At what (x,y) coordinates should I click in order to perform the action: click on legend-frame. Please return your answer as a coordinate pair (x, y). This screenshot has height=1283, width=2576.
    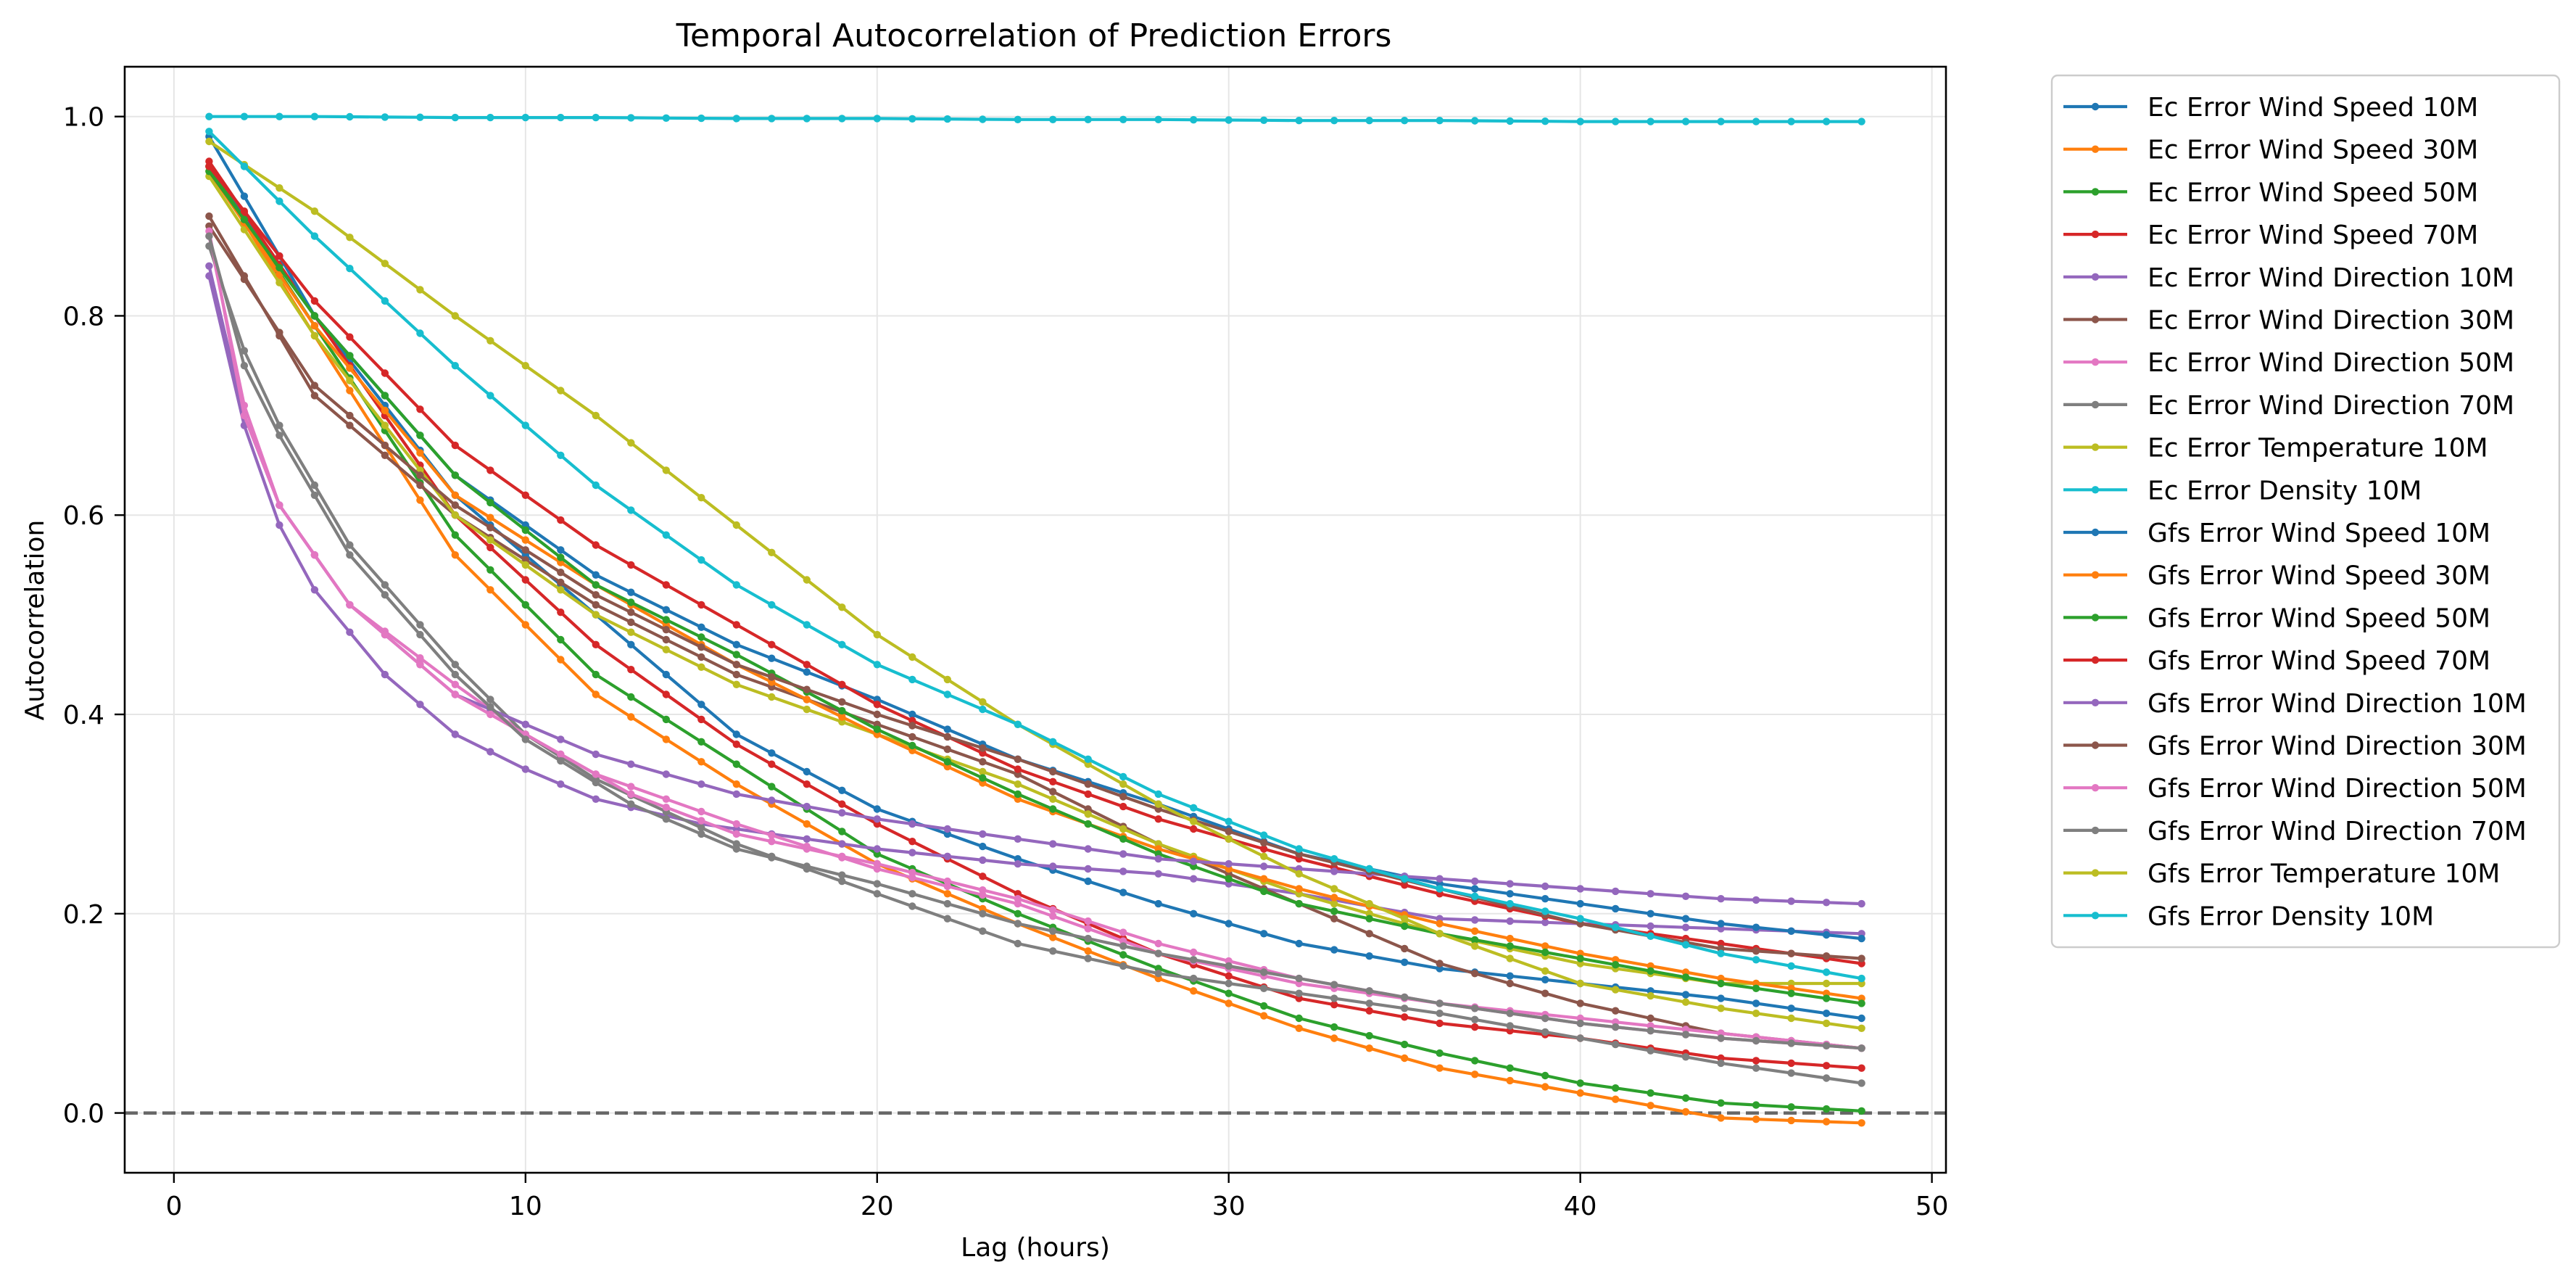
    Looking at the image, I should click on (2306, 511).